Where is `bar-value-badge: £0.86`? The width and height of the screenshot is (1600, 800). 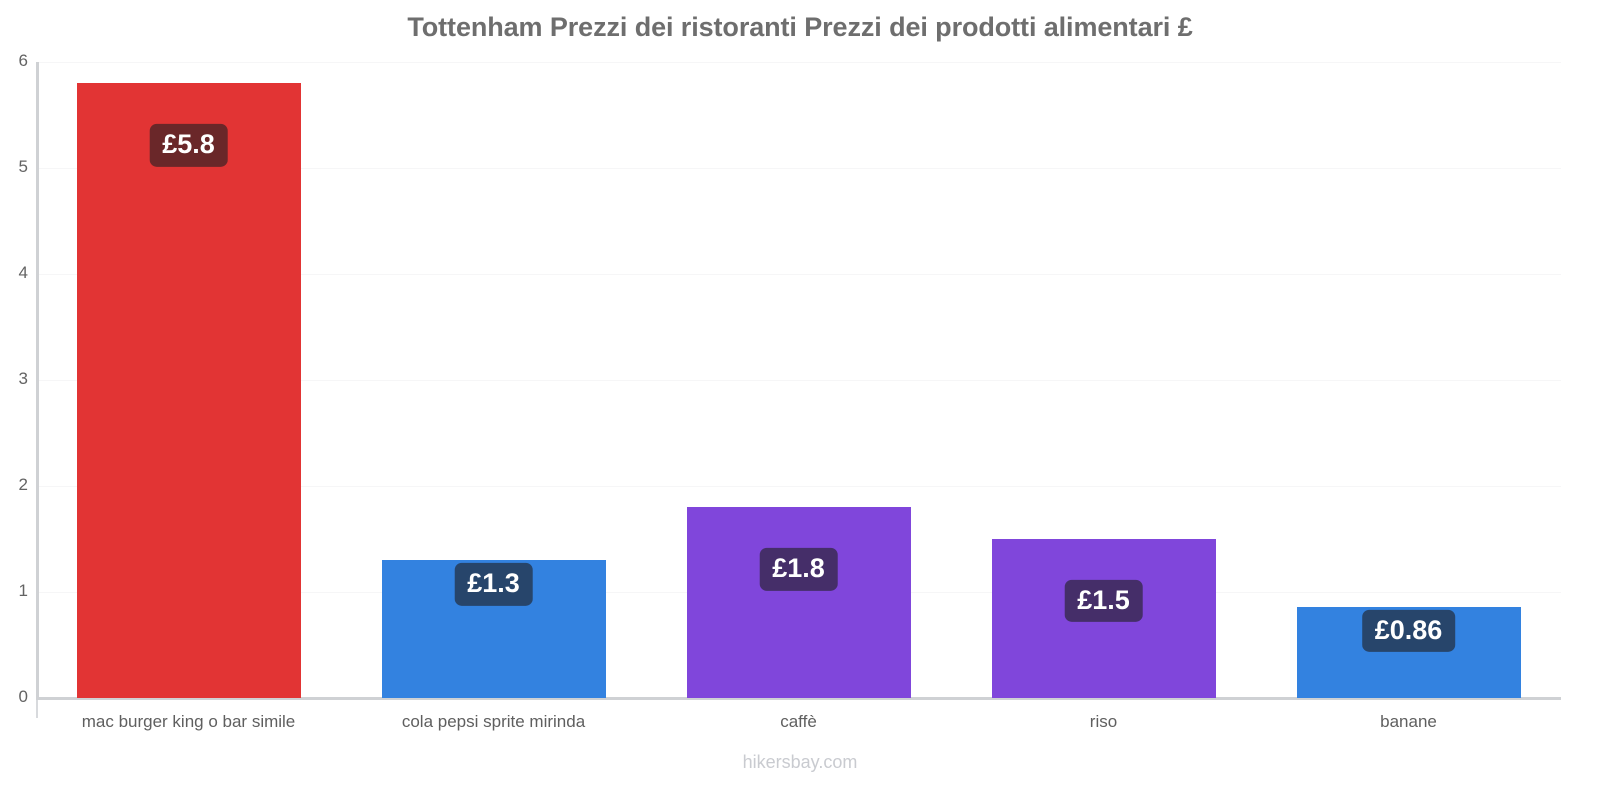
bar-value-badge: £0.86 is located at coordinates (1408, 630).